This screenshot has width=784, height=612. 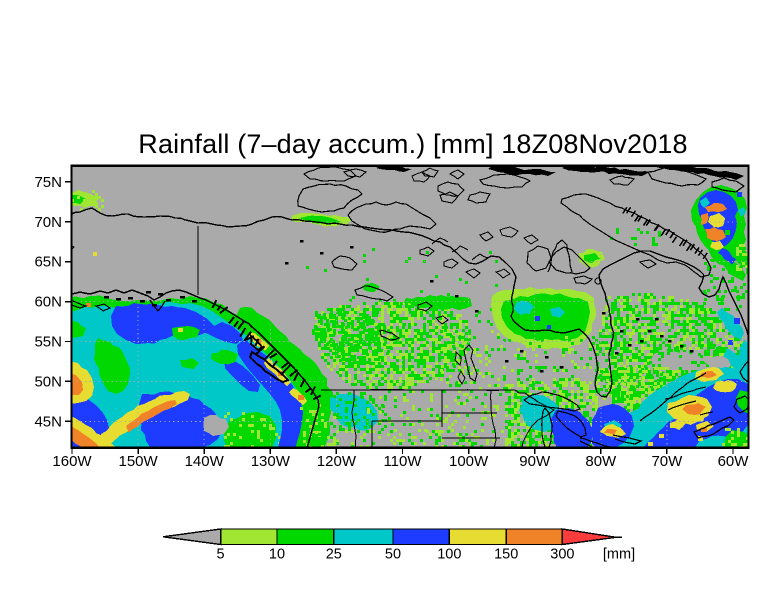 What do you see at coordinates (271, 461) in the screenshot?
I see `svg-text: 130W` at bounding box center [271, 461].